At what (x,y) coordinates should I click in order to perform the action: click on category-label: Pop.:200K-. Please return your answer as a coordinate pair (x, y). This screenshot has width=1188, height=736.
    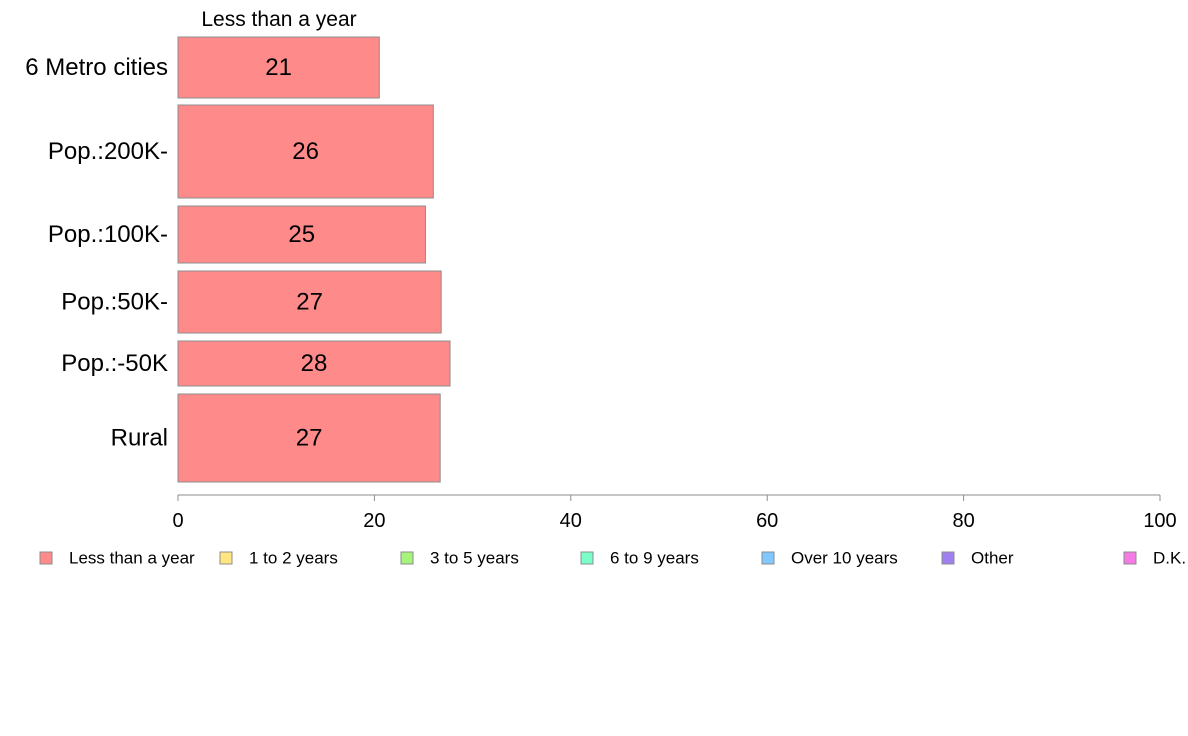
    Looking at the image, I should click on (108, 151).